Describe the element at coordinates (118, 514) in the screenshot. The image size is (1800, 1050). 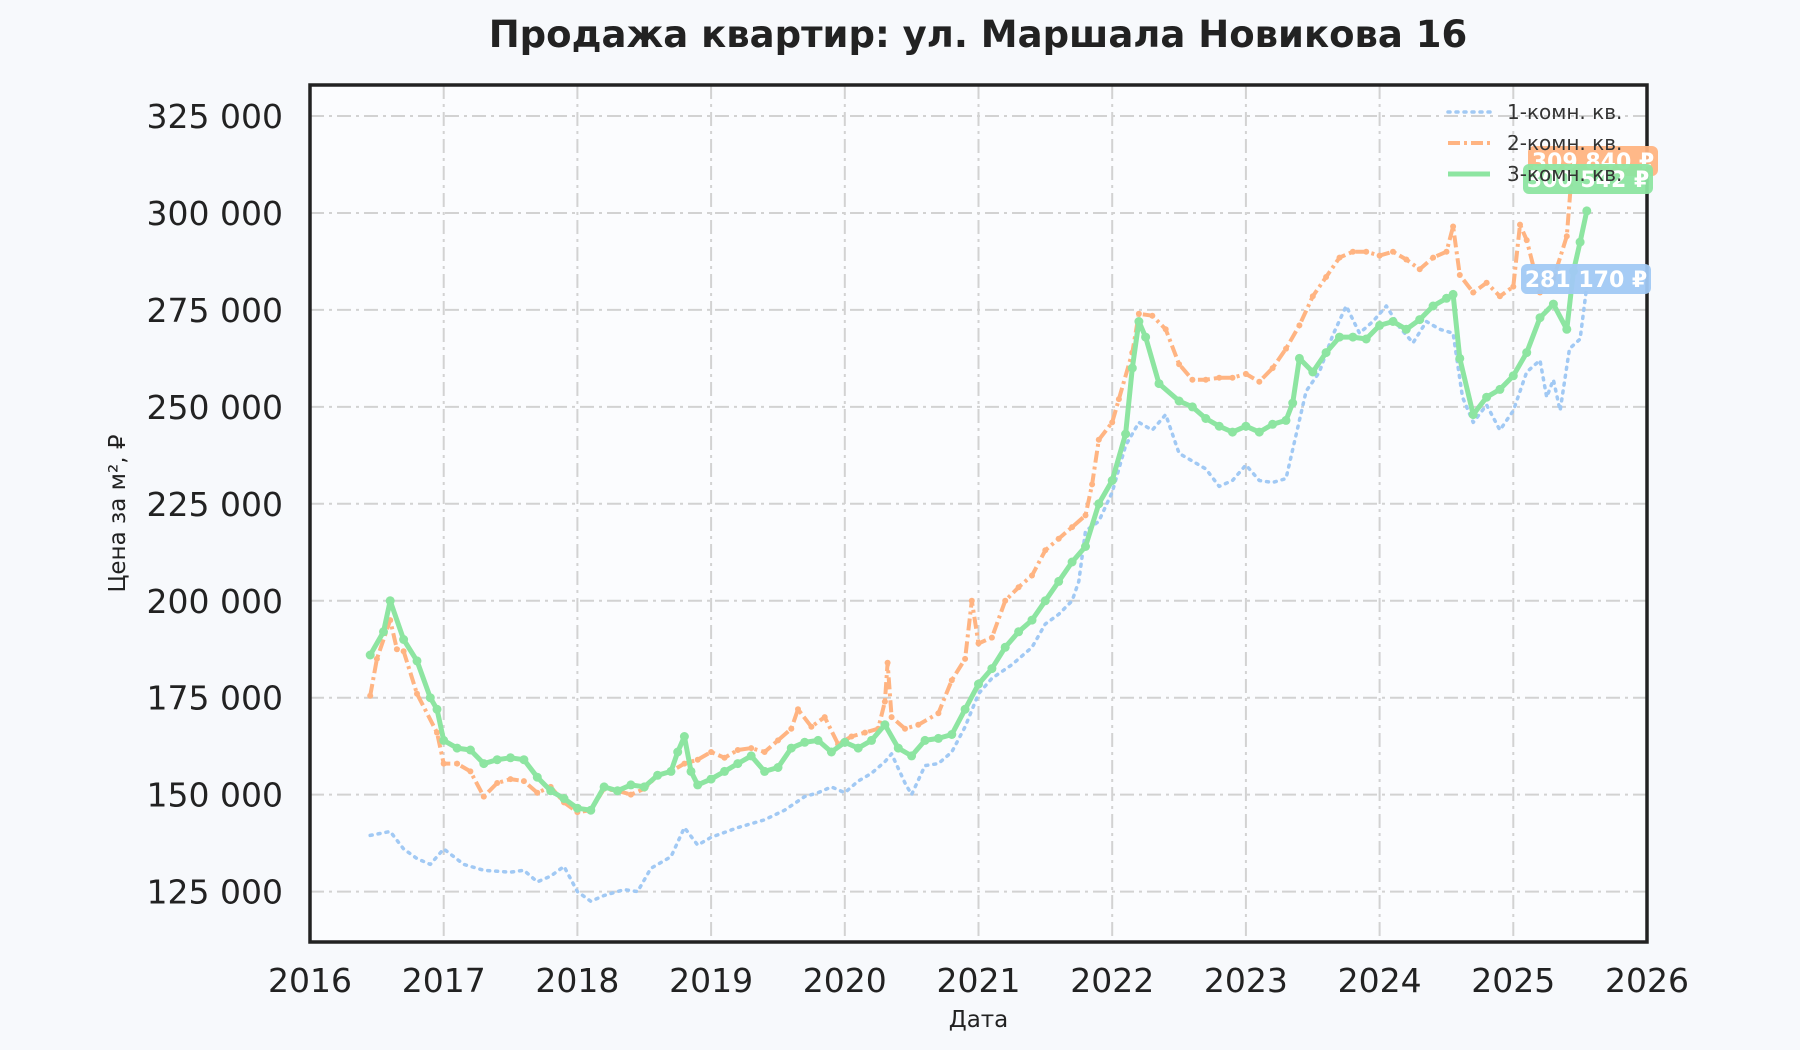
I see `y-axis-label: Цена за м², ₽` at that location.